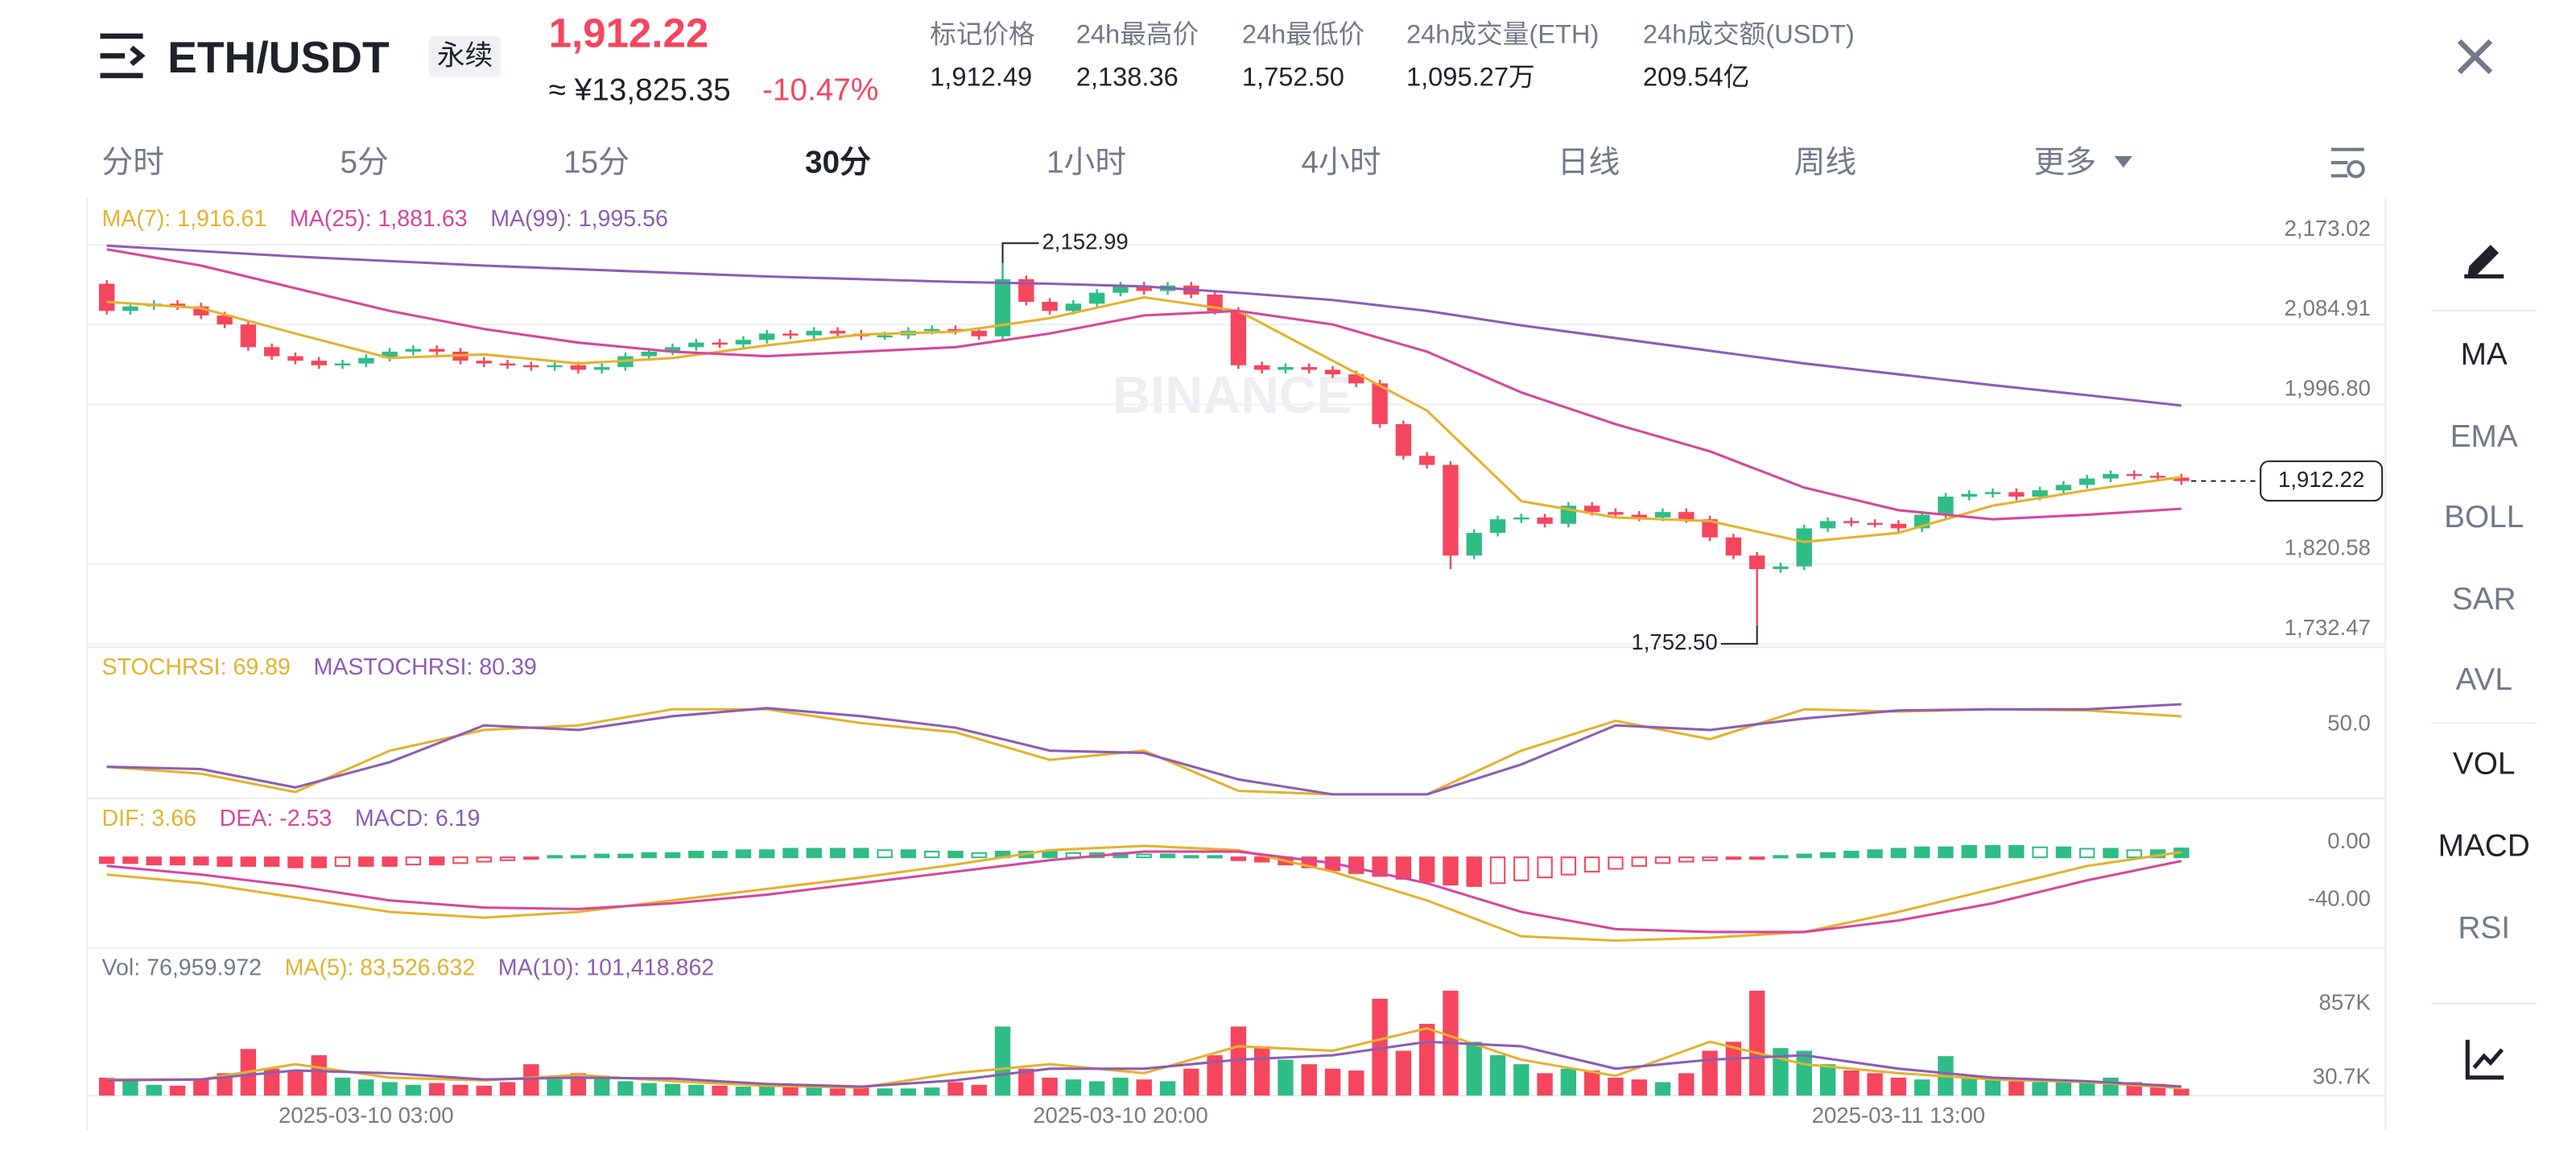  I want to click on close-icon, so click(2475, 57).